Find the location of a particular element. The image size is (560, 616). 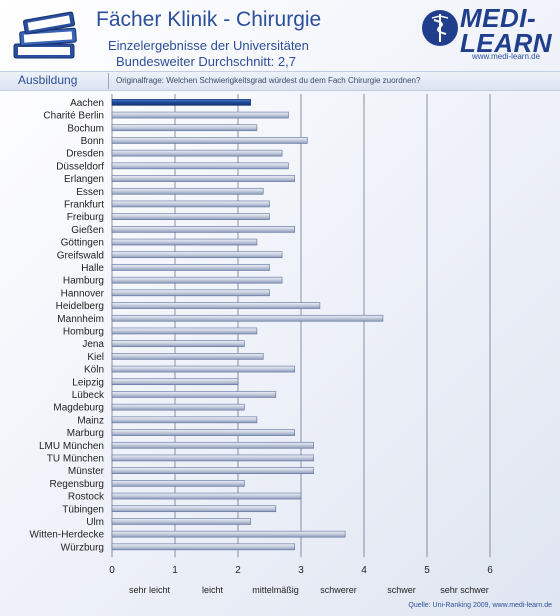

scale-label: sehr leicht is located at coordinates (150, 590).